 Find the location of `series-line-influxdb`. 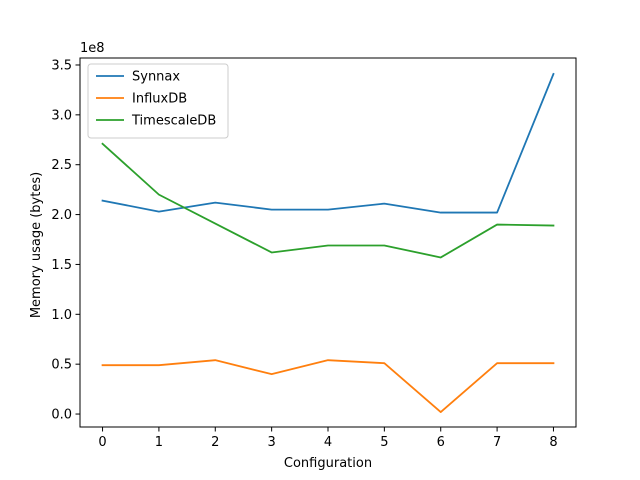

series-line-influxdb is located at coordinates (328, 386).